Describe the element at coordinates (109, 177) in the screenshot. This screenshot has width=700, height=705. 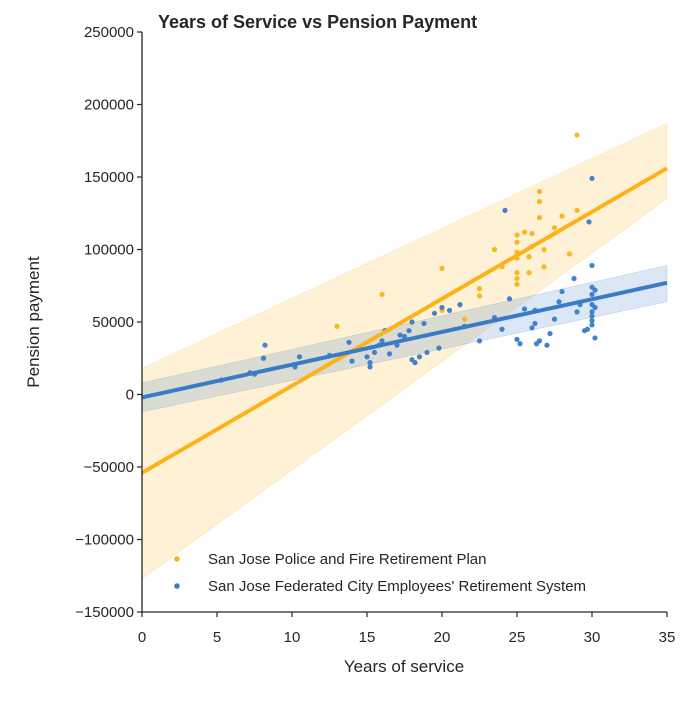
I see `y-tick-label: 150000` at that location.